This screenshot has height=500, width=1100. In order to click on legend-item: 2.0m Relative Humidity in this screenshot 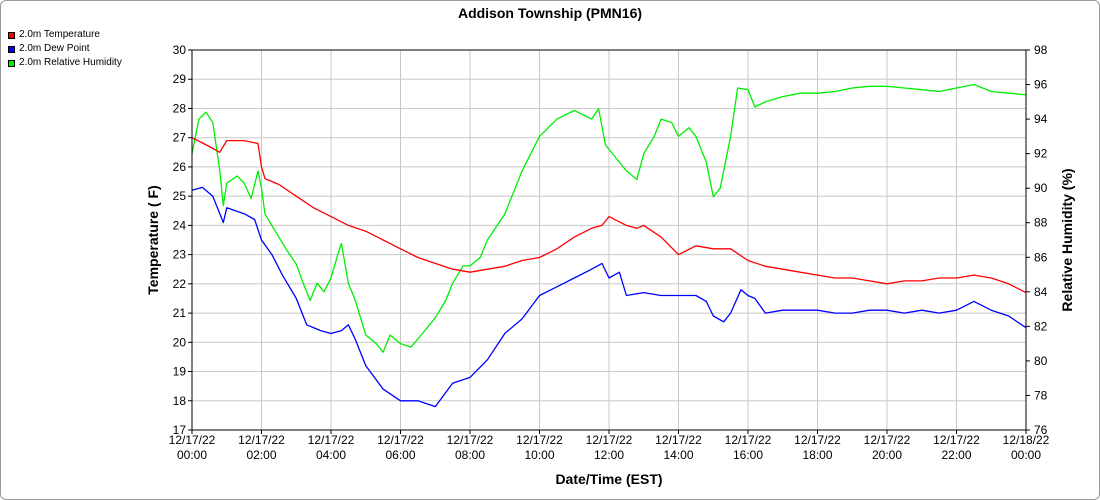, I will do `click(65, 63)`.